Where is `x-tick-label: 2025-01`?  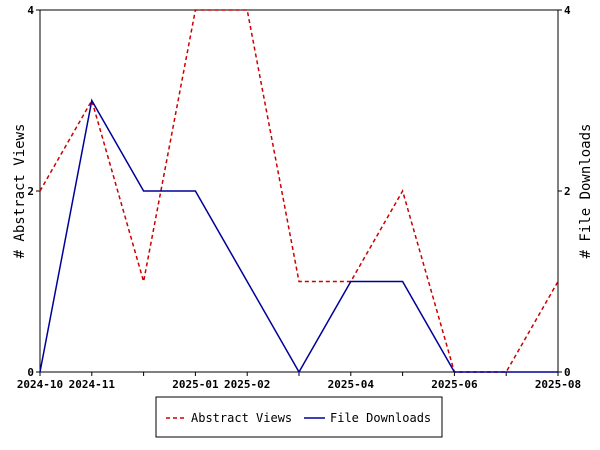
x-tick-label: 2025-01 is located at coordinates (195, 384).